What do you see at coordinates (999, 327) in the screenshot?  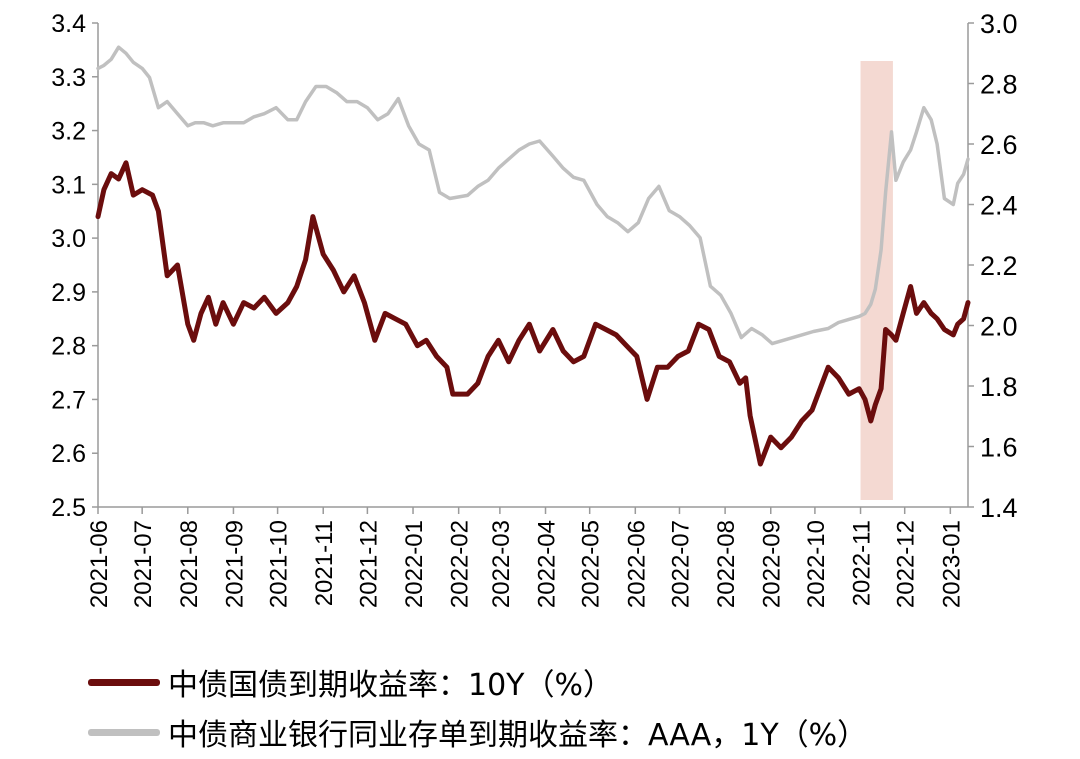 I see `y-right-tick-label: 2.0` at bounding box center [999, 327].